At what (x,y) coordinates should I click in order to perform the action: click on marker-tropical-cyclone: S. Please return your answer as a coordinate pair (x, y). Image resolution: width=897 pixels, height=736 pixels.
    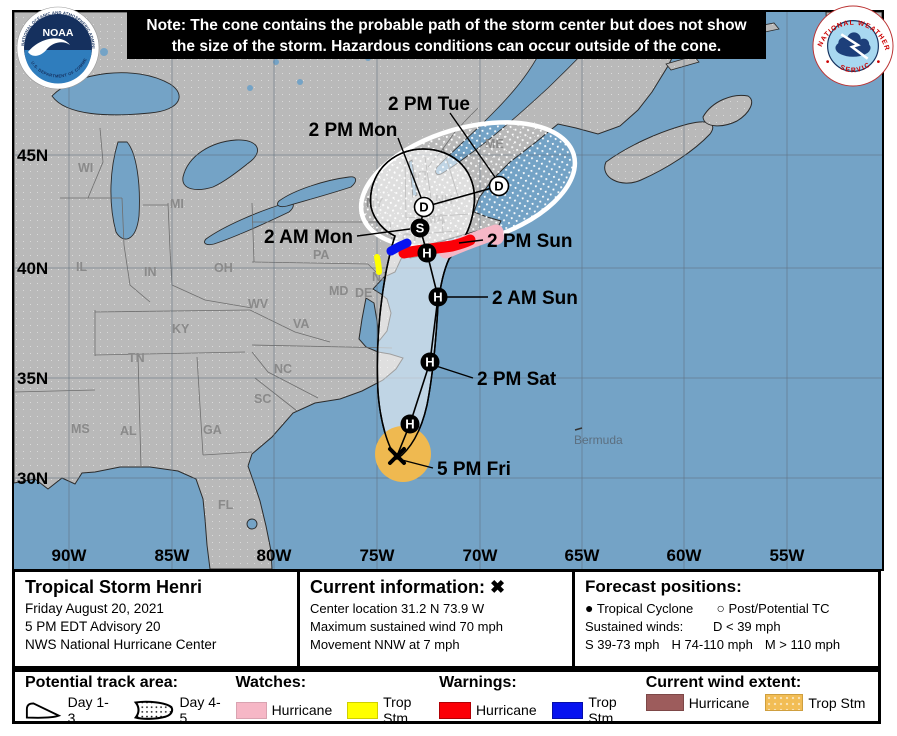
    Looking at the image, I should click on (420, 228).